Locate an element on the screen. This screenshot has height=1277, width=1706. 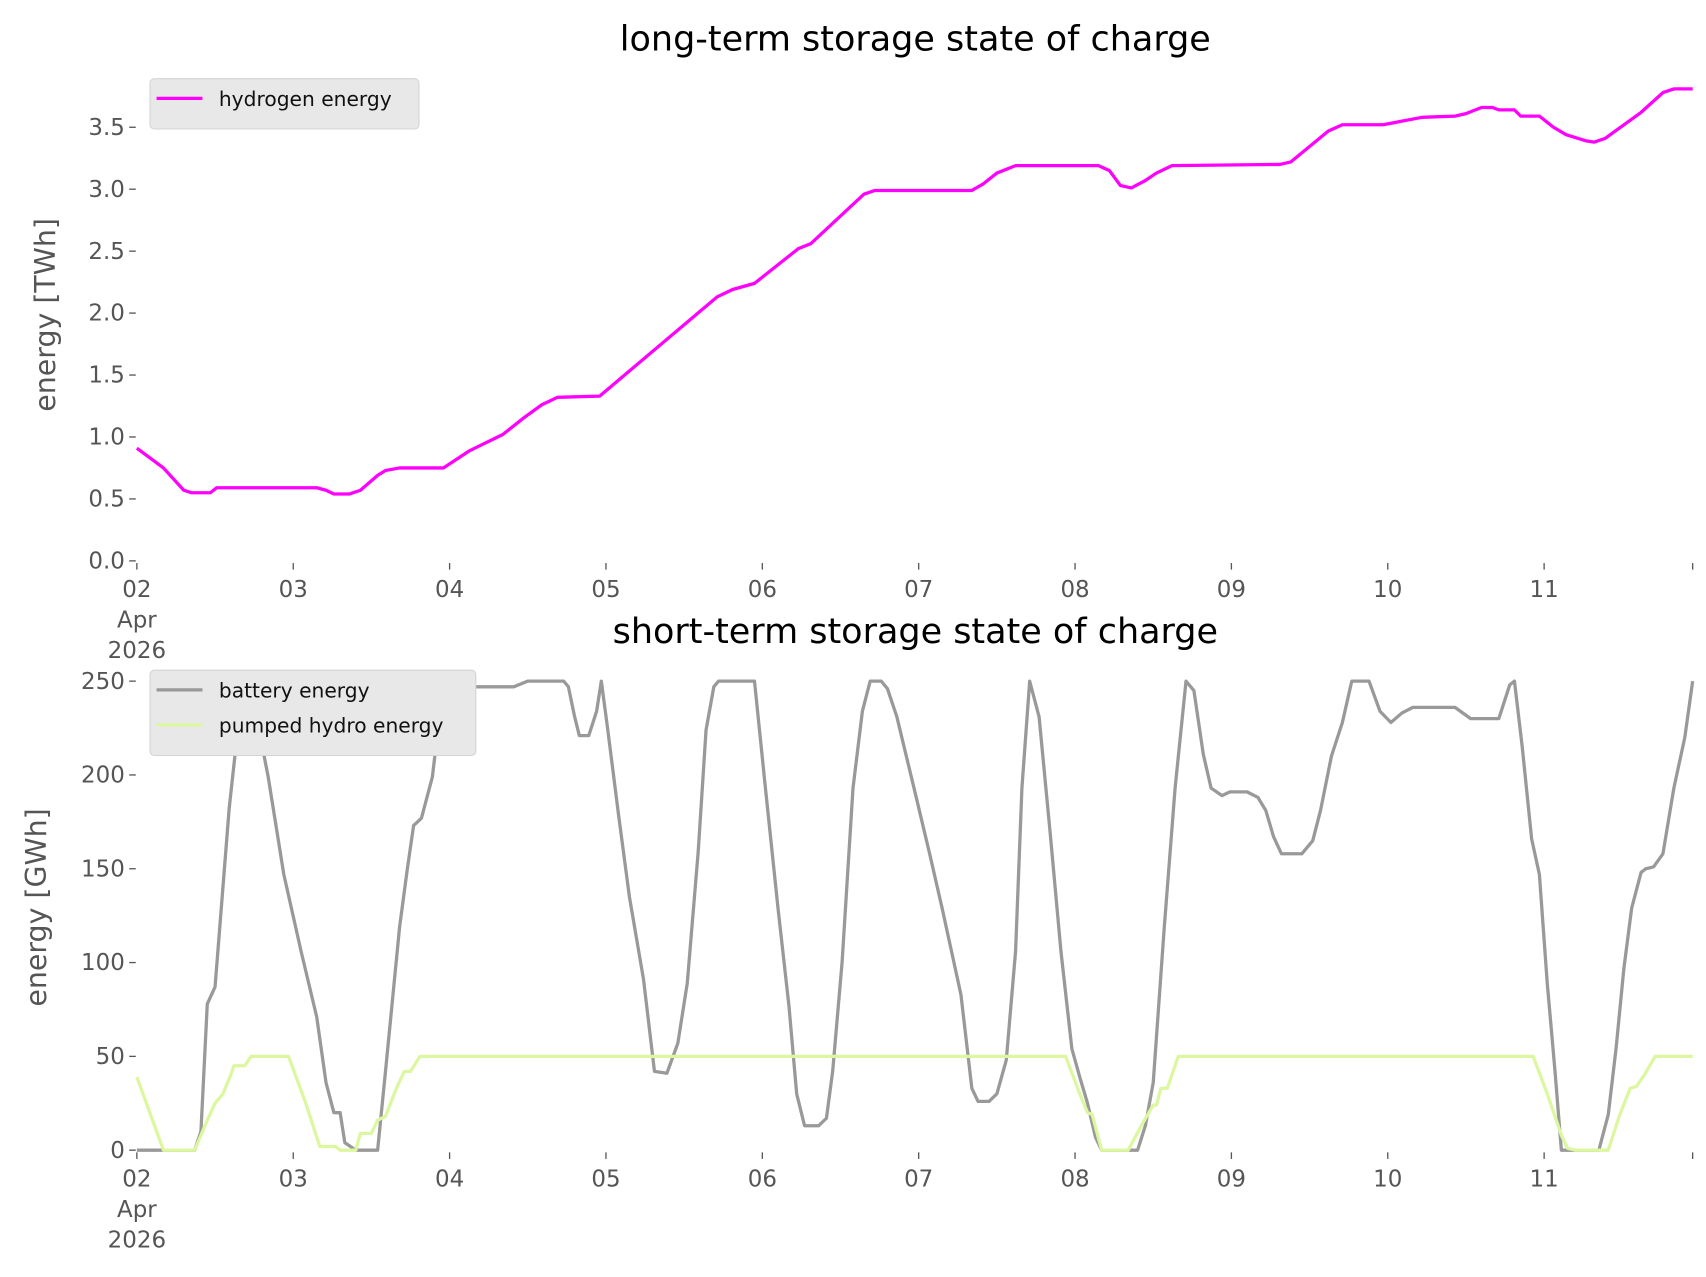
y-tick-label: 0.5 is located at coordinates (106, 500).